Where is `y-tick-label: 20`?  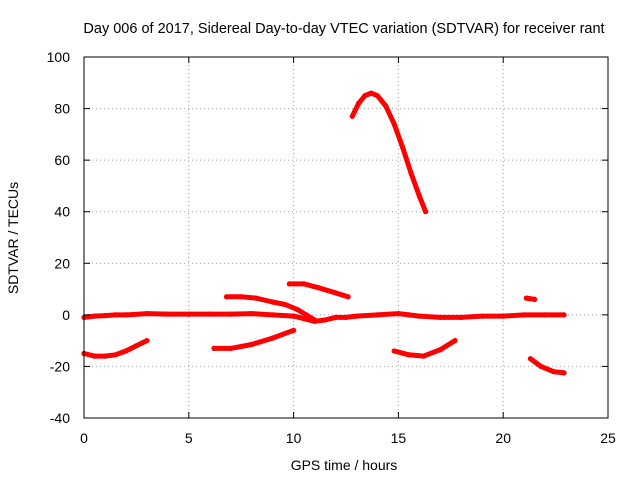
y-tick-label: 20 is located at coordinates (62, 263).